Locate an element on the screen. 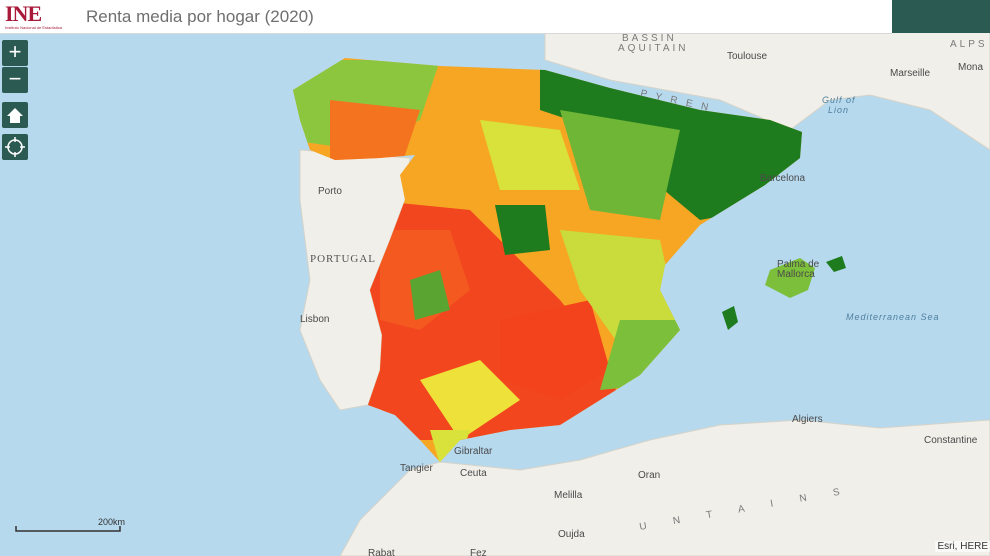 The image size is (990, 556). place-label: Ceuta is located at coordinates (473, 473).